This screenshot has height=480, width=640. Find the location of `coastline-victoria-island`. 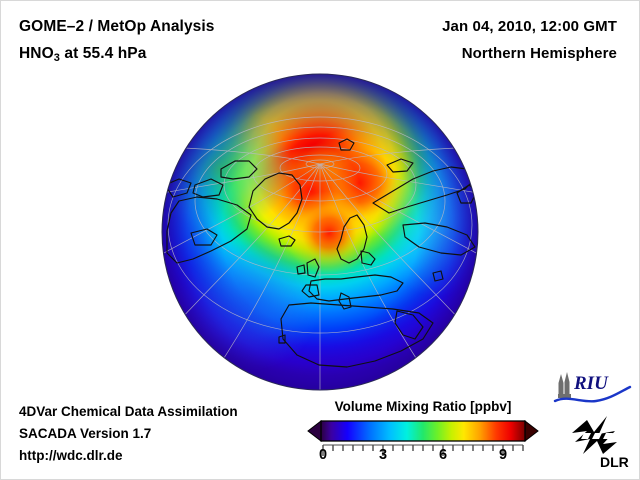

coastline-victoria-island is located at coordinates (208, 188).